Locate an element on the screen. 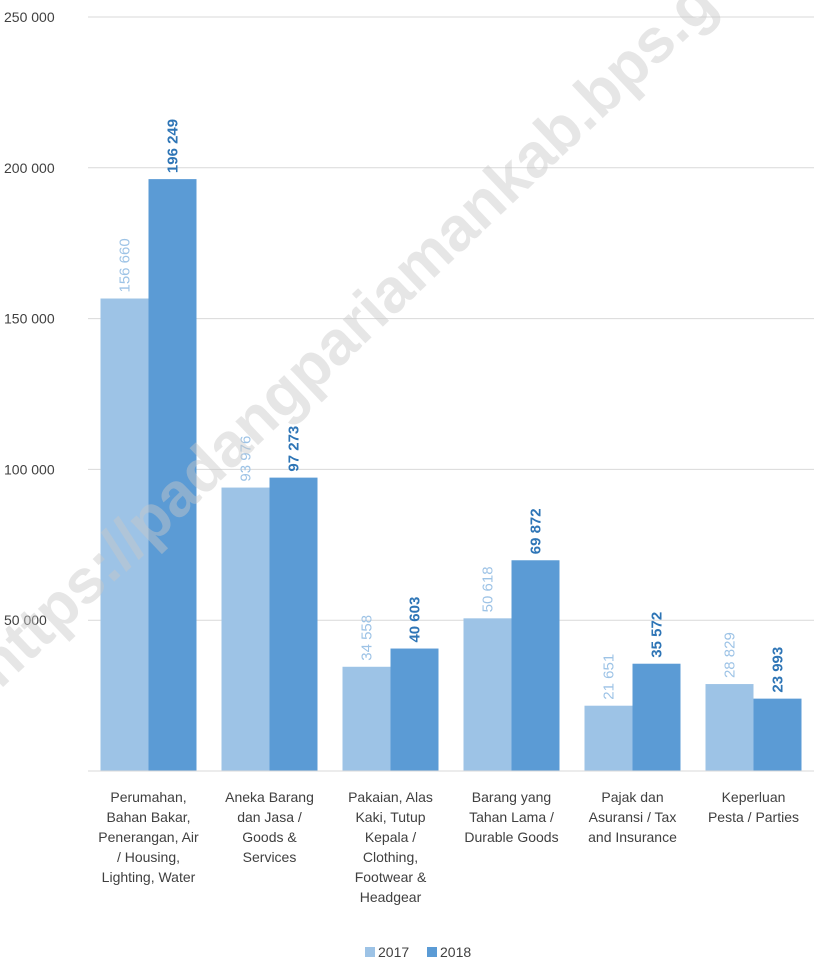 Image resolution: width=814 pixels, height=964 pixels. data-label: 40 603 is located at coordinates (415, 620).